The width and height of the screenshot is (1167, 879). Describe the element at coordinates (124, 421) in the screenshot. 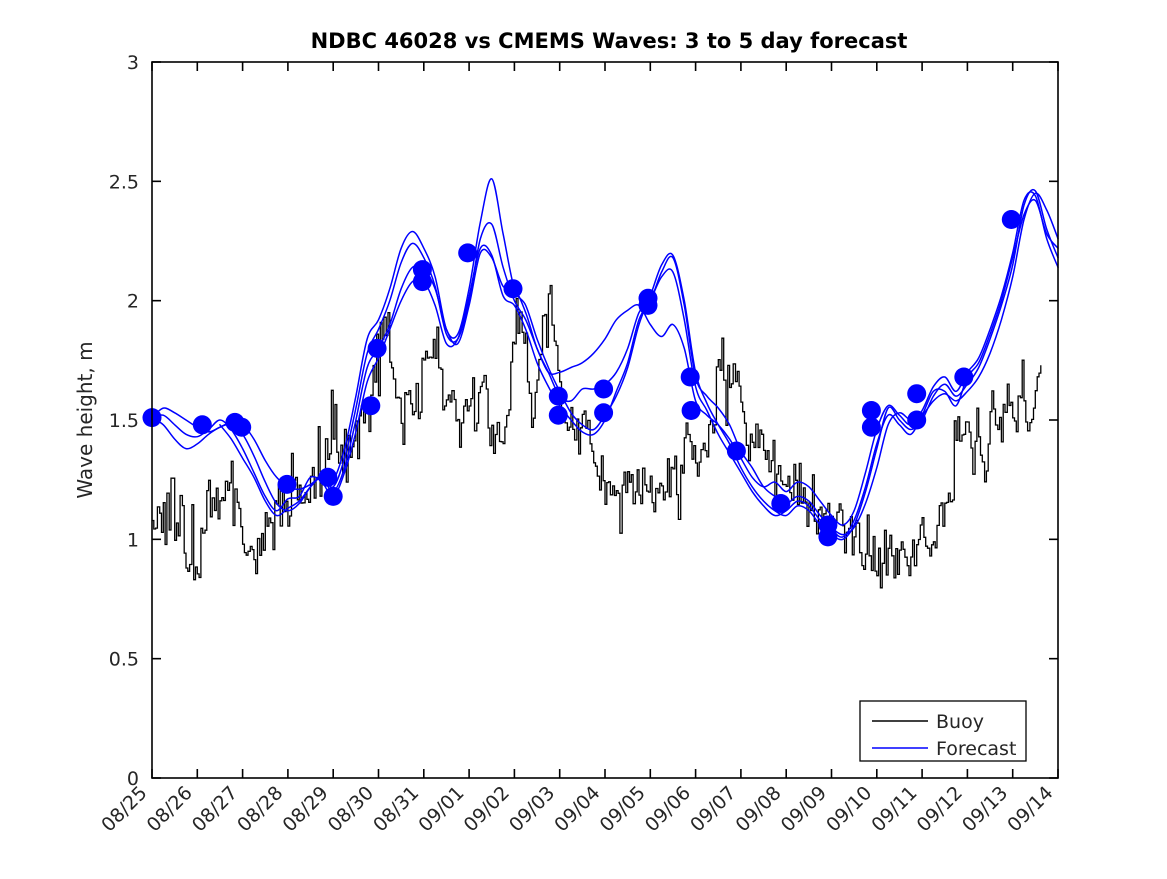

I see `y-tick-label: 1.5` at that location.